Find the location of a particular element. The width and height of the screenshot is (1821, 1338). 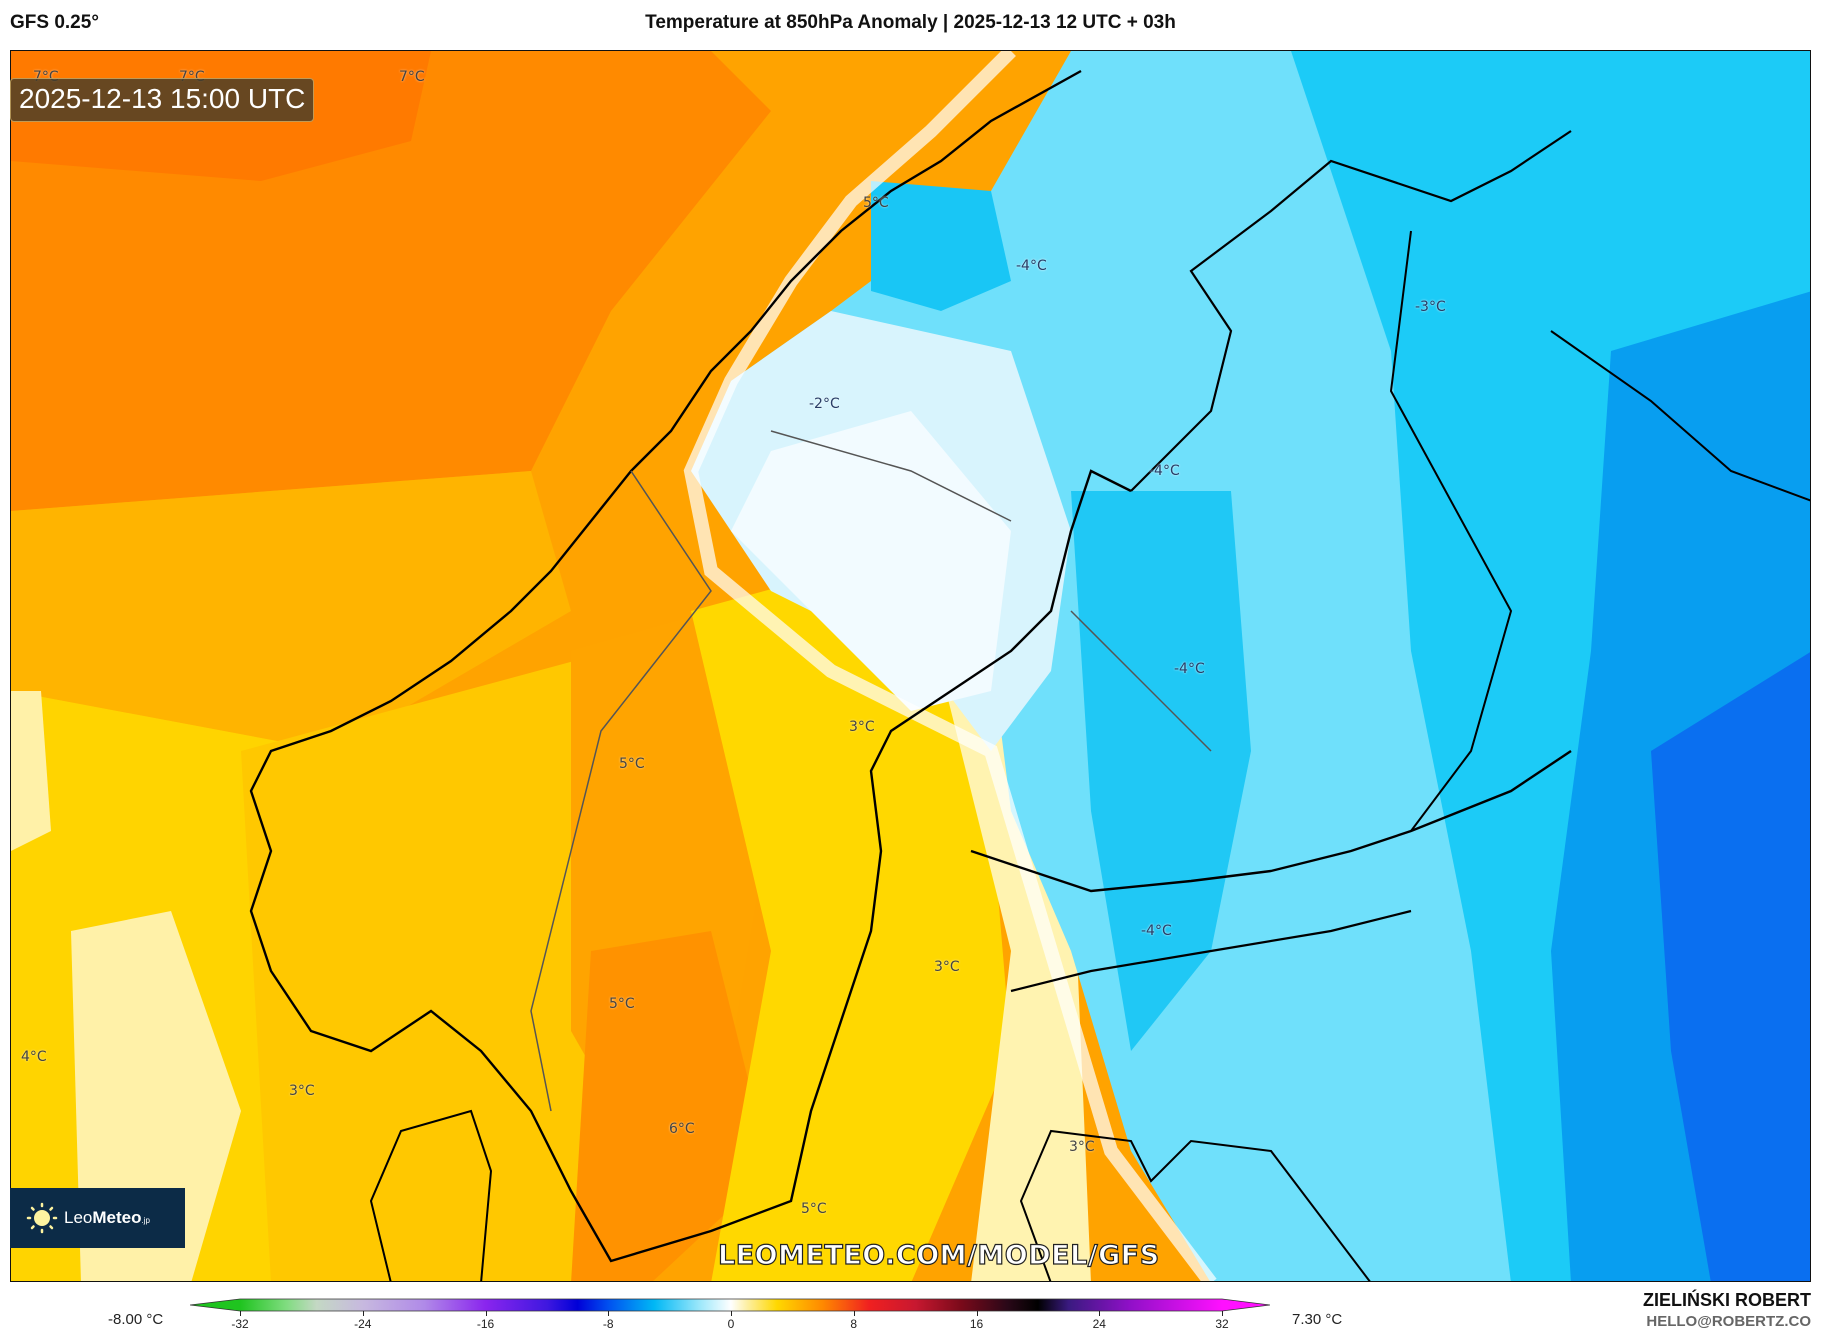

contour-label: 6°C is located at coordinates (682, 1129).